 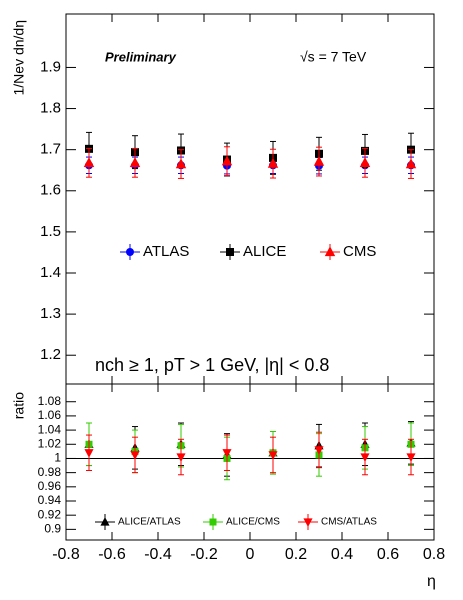 I want to click on x-tick-label: 0, so click(x=250, y=554).